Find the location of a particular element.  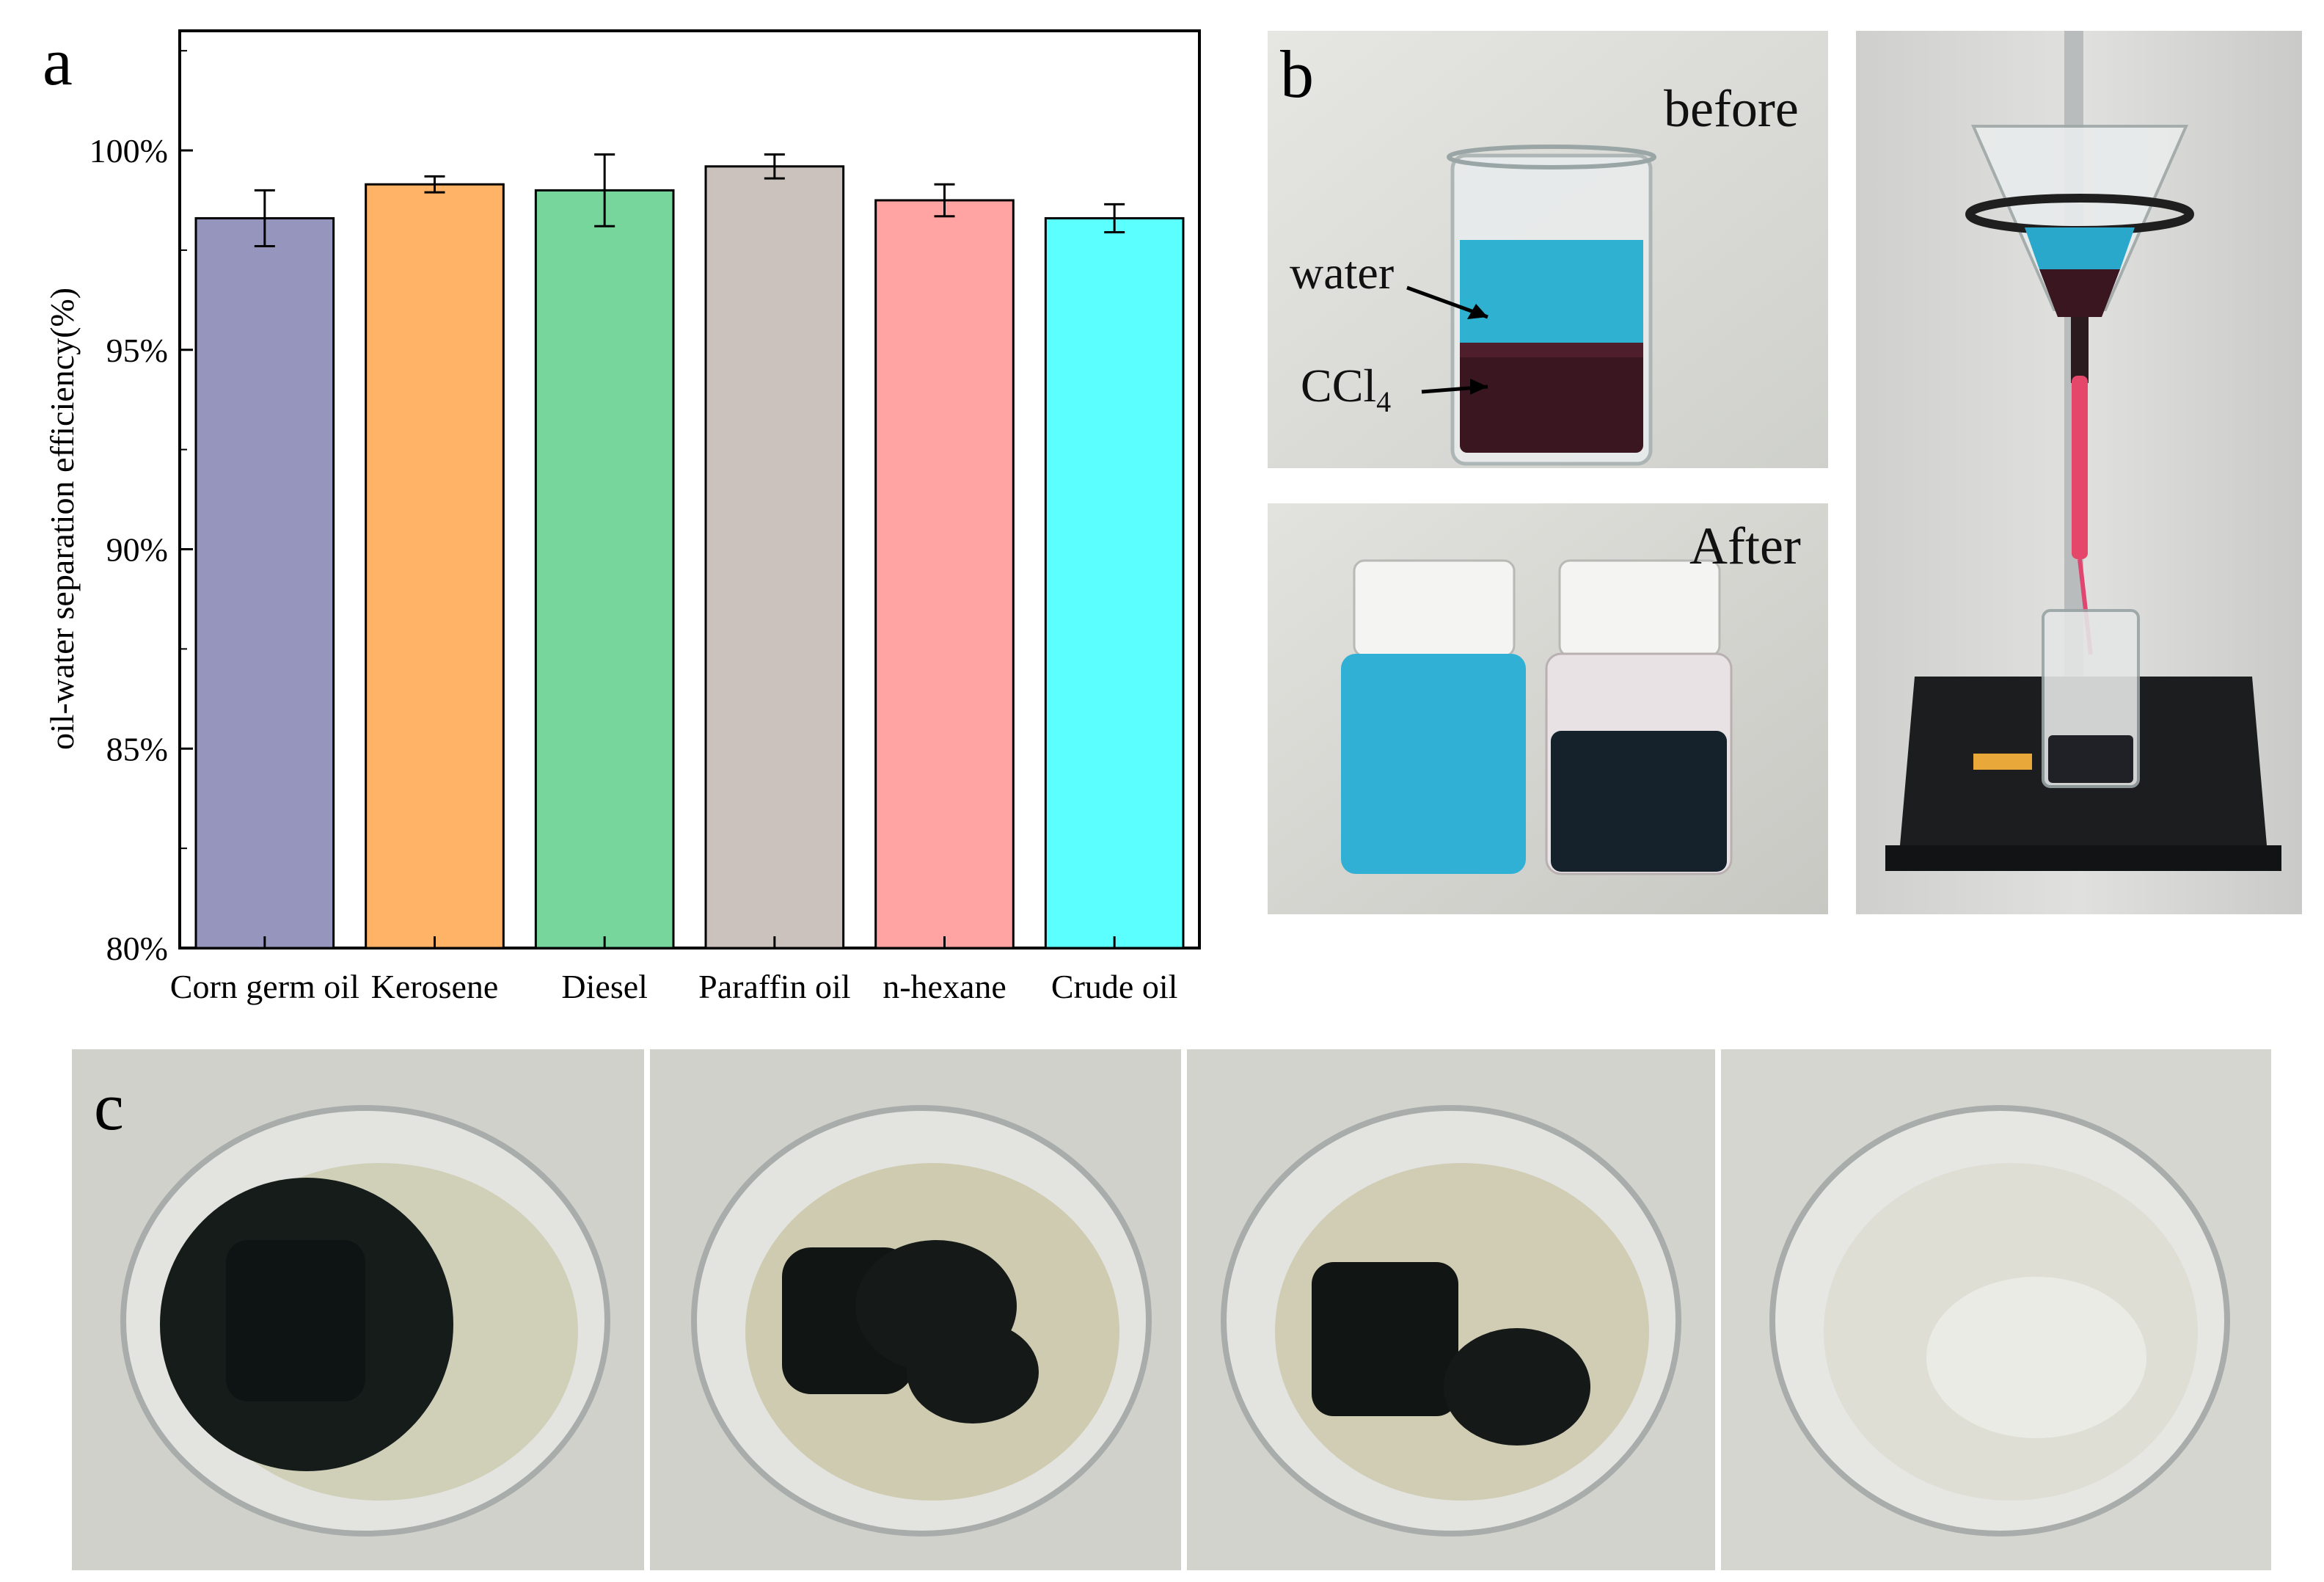

photo-after-bottles: After is located at coordinates (1548, 708).